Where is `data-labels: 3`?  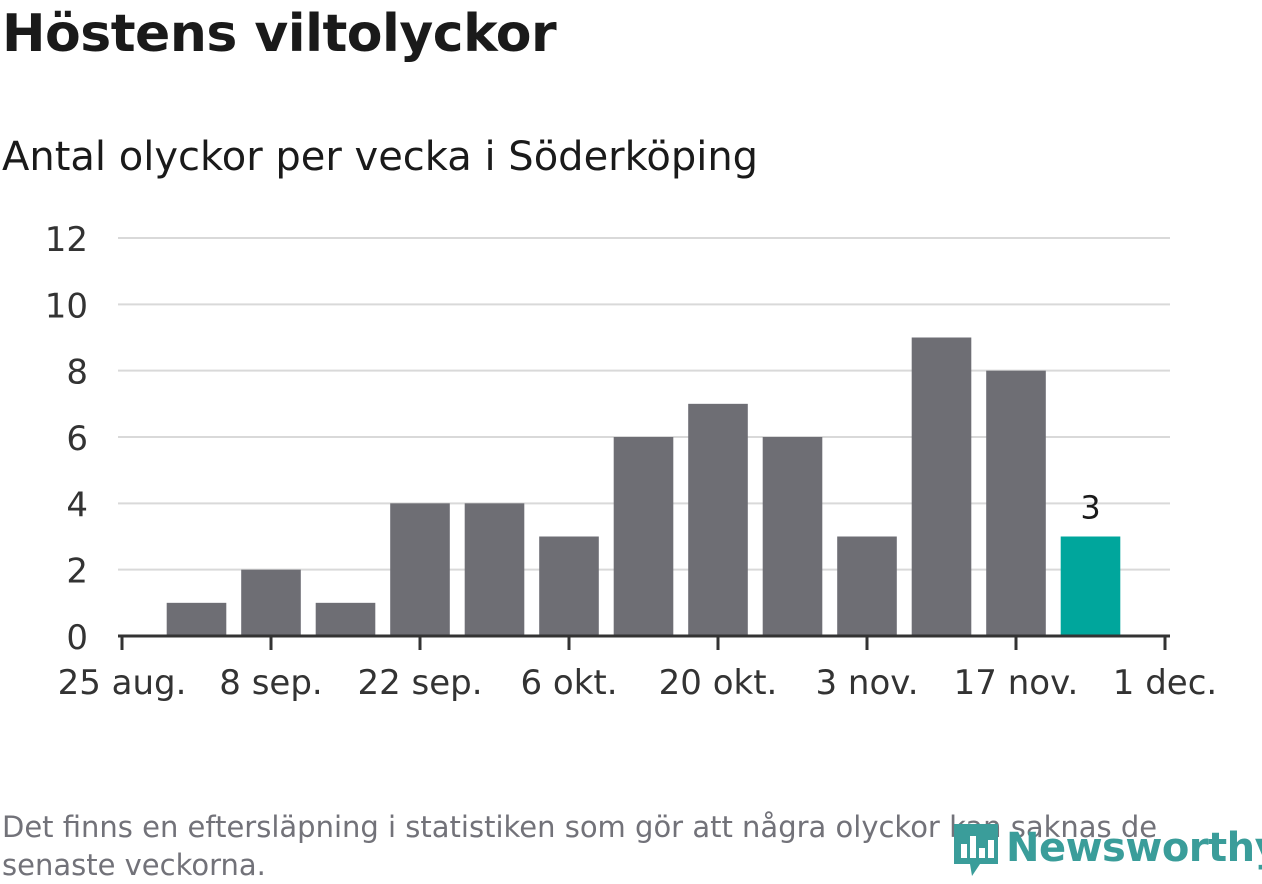 data-labels: 3 is located at coordinates (1090, 508).